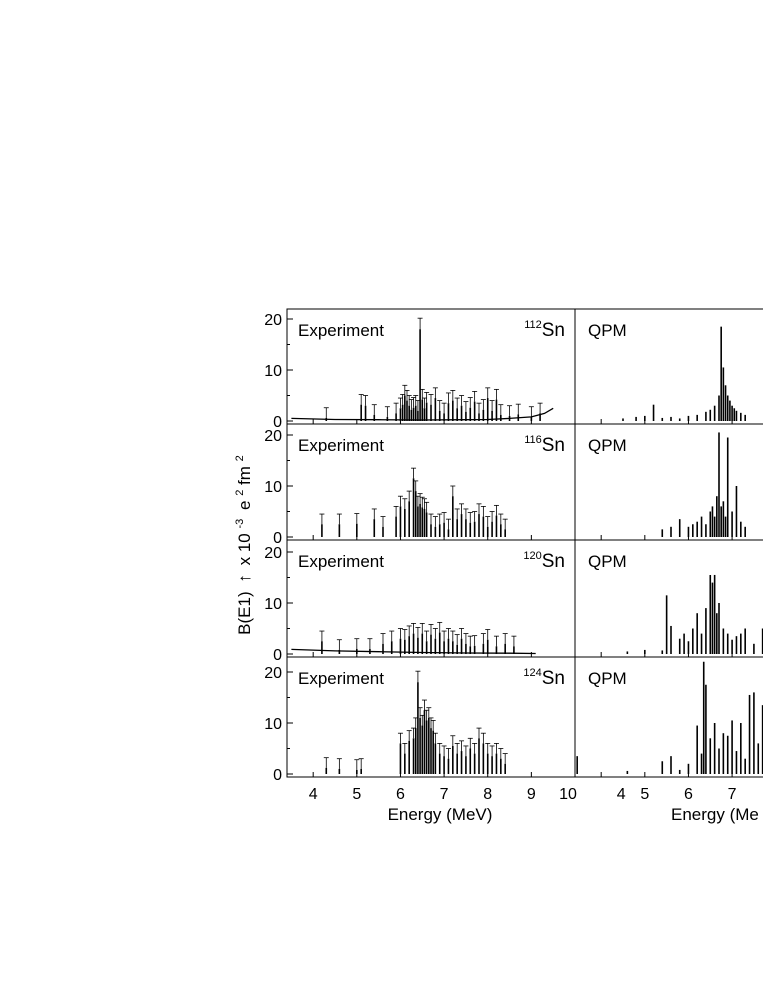 This screenshot has width=763, height=987. I want to click on y-tick-label-124-experiment: 10, so click(273, 724).